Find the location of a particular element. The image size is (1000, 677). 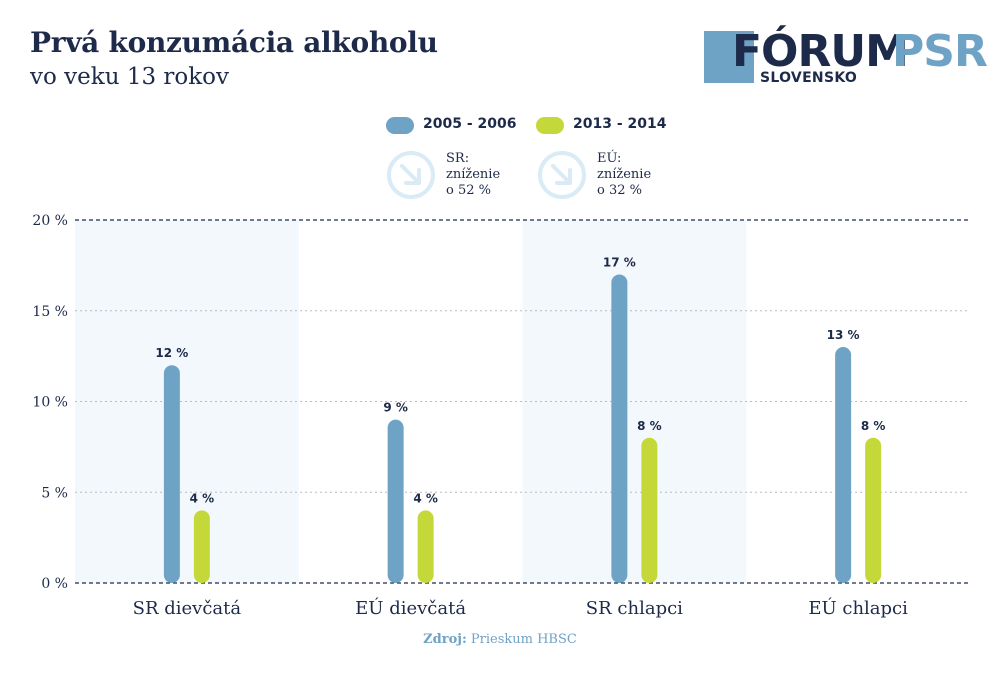

data-label: 17 % is located at coordinates (619, 262).